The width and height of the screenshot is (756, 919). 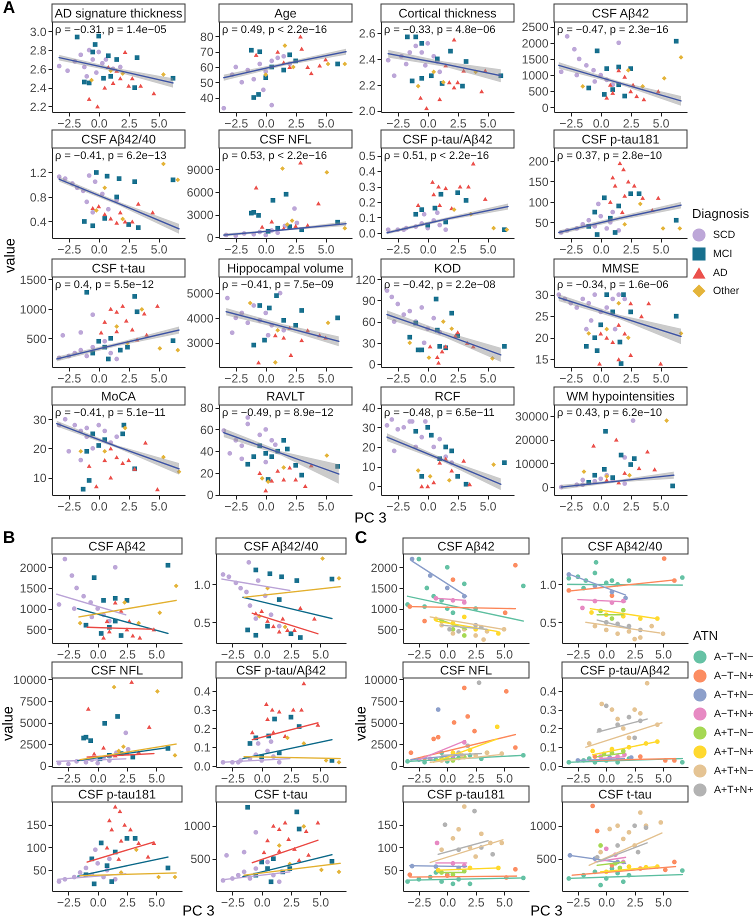 I want to click on chart-title: KOD, so click(x=448, y=269).